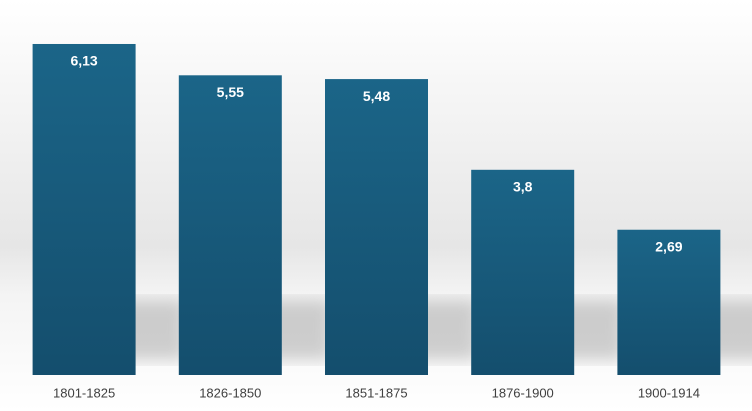  I want to click on x-tick-label: 1876-1900, so click(523, 392).